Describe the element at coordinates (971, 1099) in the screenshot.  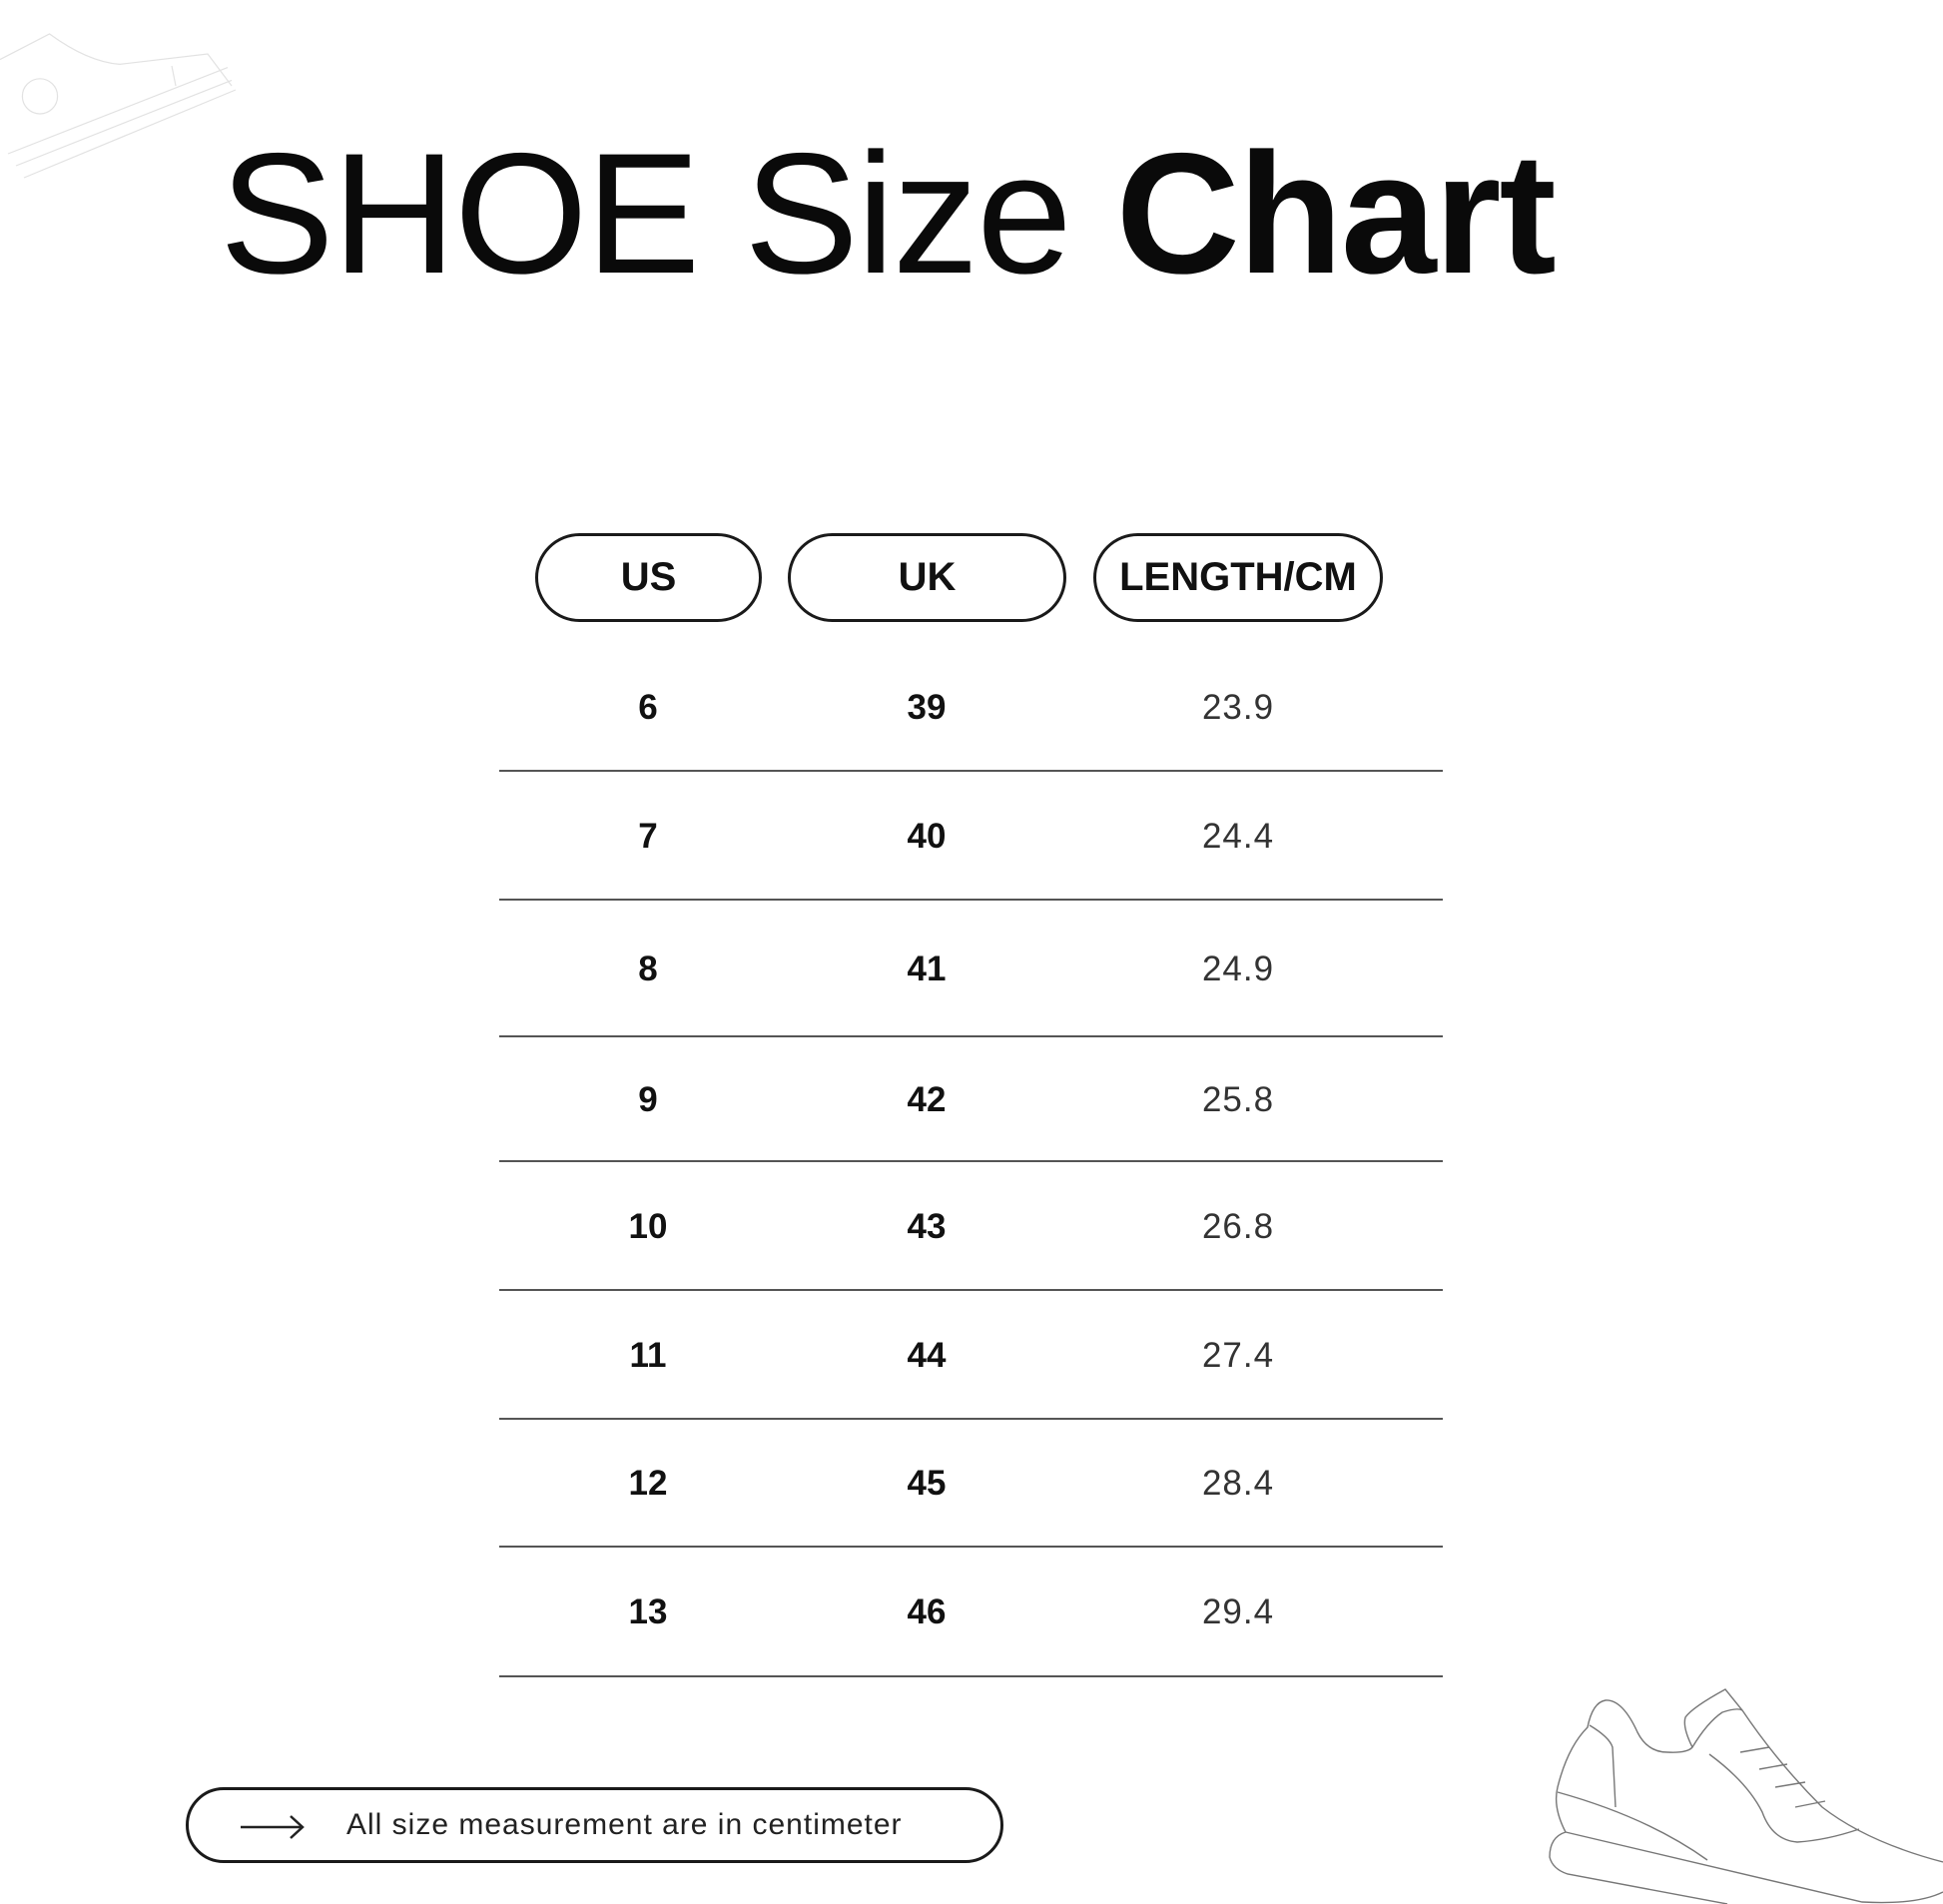
I see `table-row: 9 42 25.8` at that location.